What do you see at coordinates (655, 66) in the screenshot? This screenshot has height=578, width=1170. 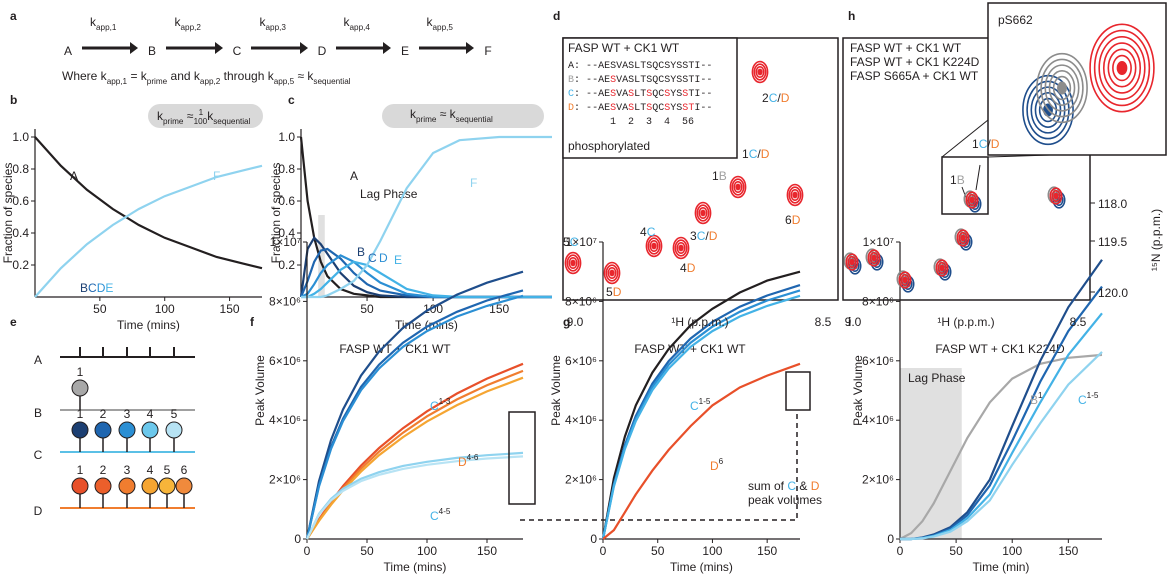 I see `glyph: Q` at bounding box center [655, 66].